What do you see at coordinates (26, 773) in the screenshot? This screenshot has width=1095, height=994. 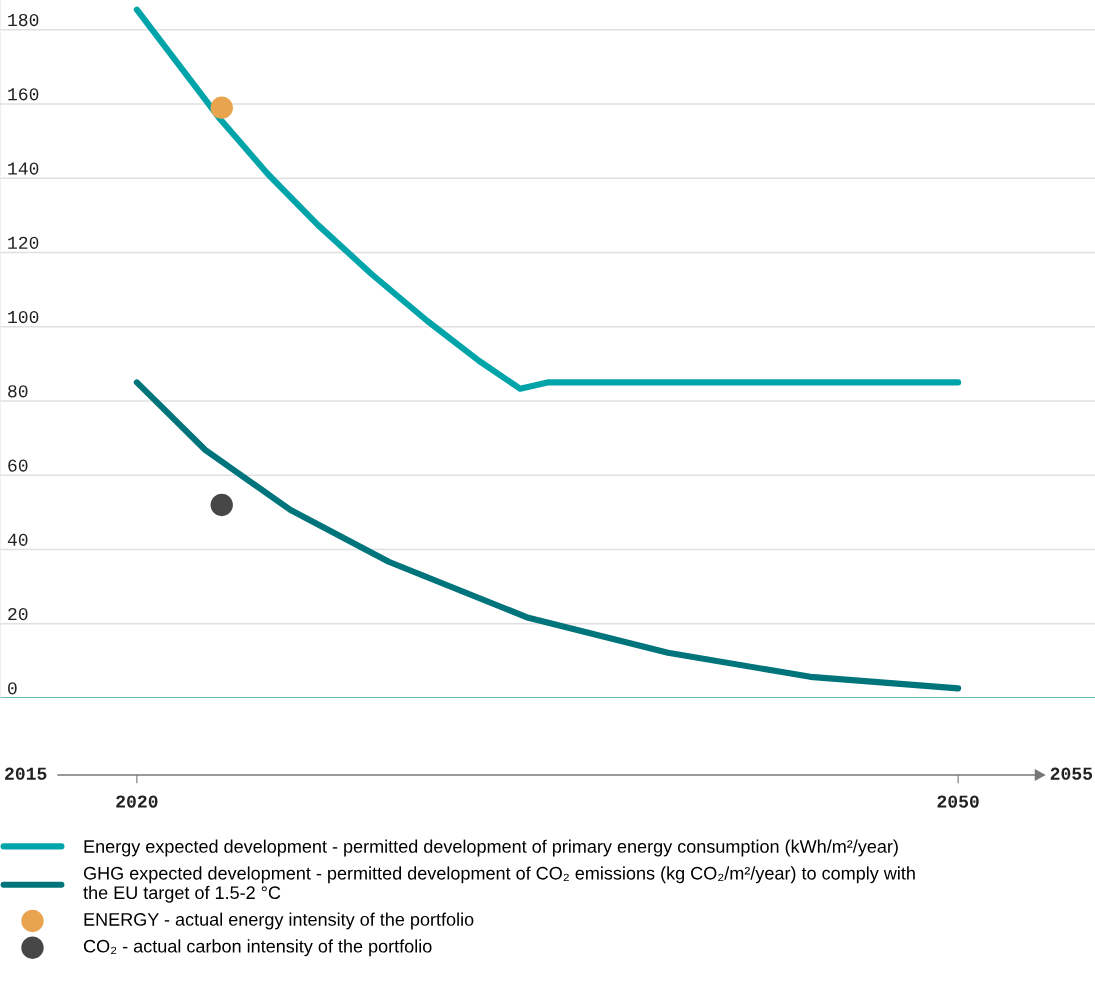 I see `text: 2015` at bounding box center [26, 773].